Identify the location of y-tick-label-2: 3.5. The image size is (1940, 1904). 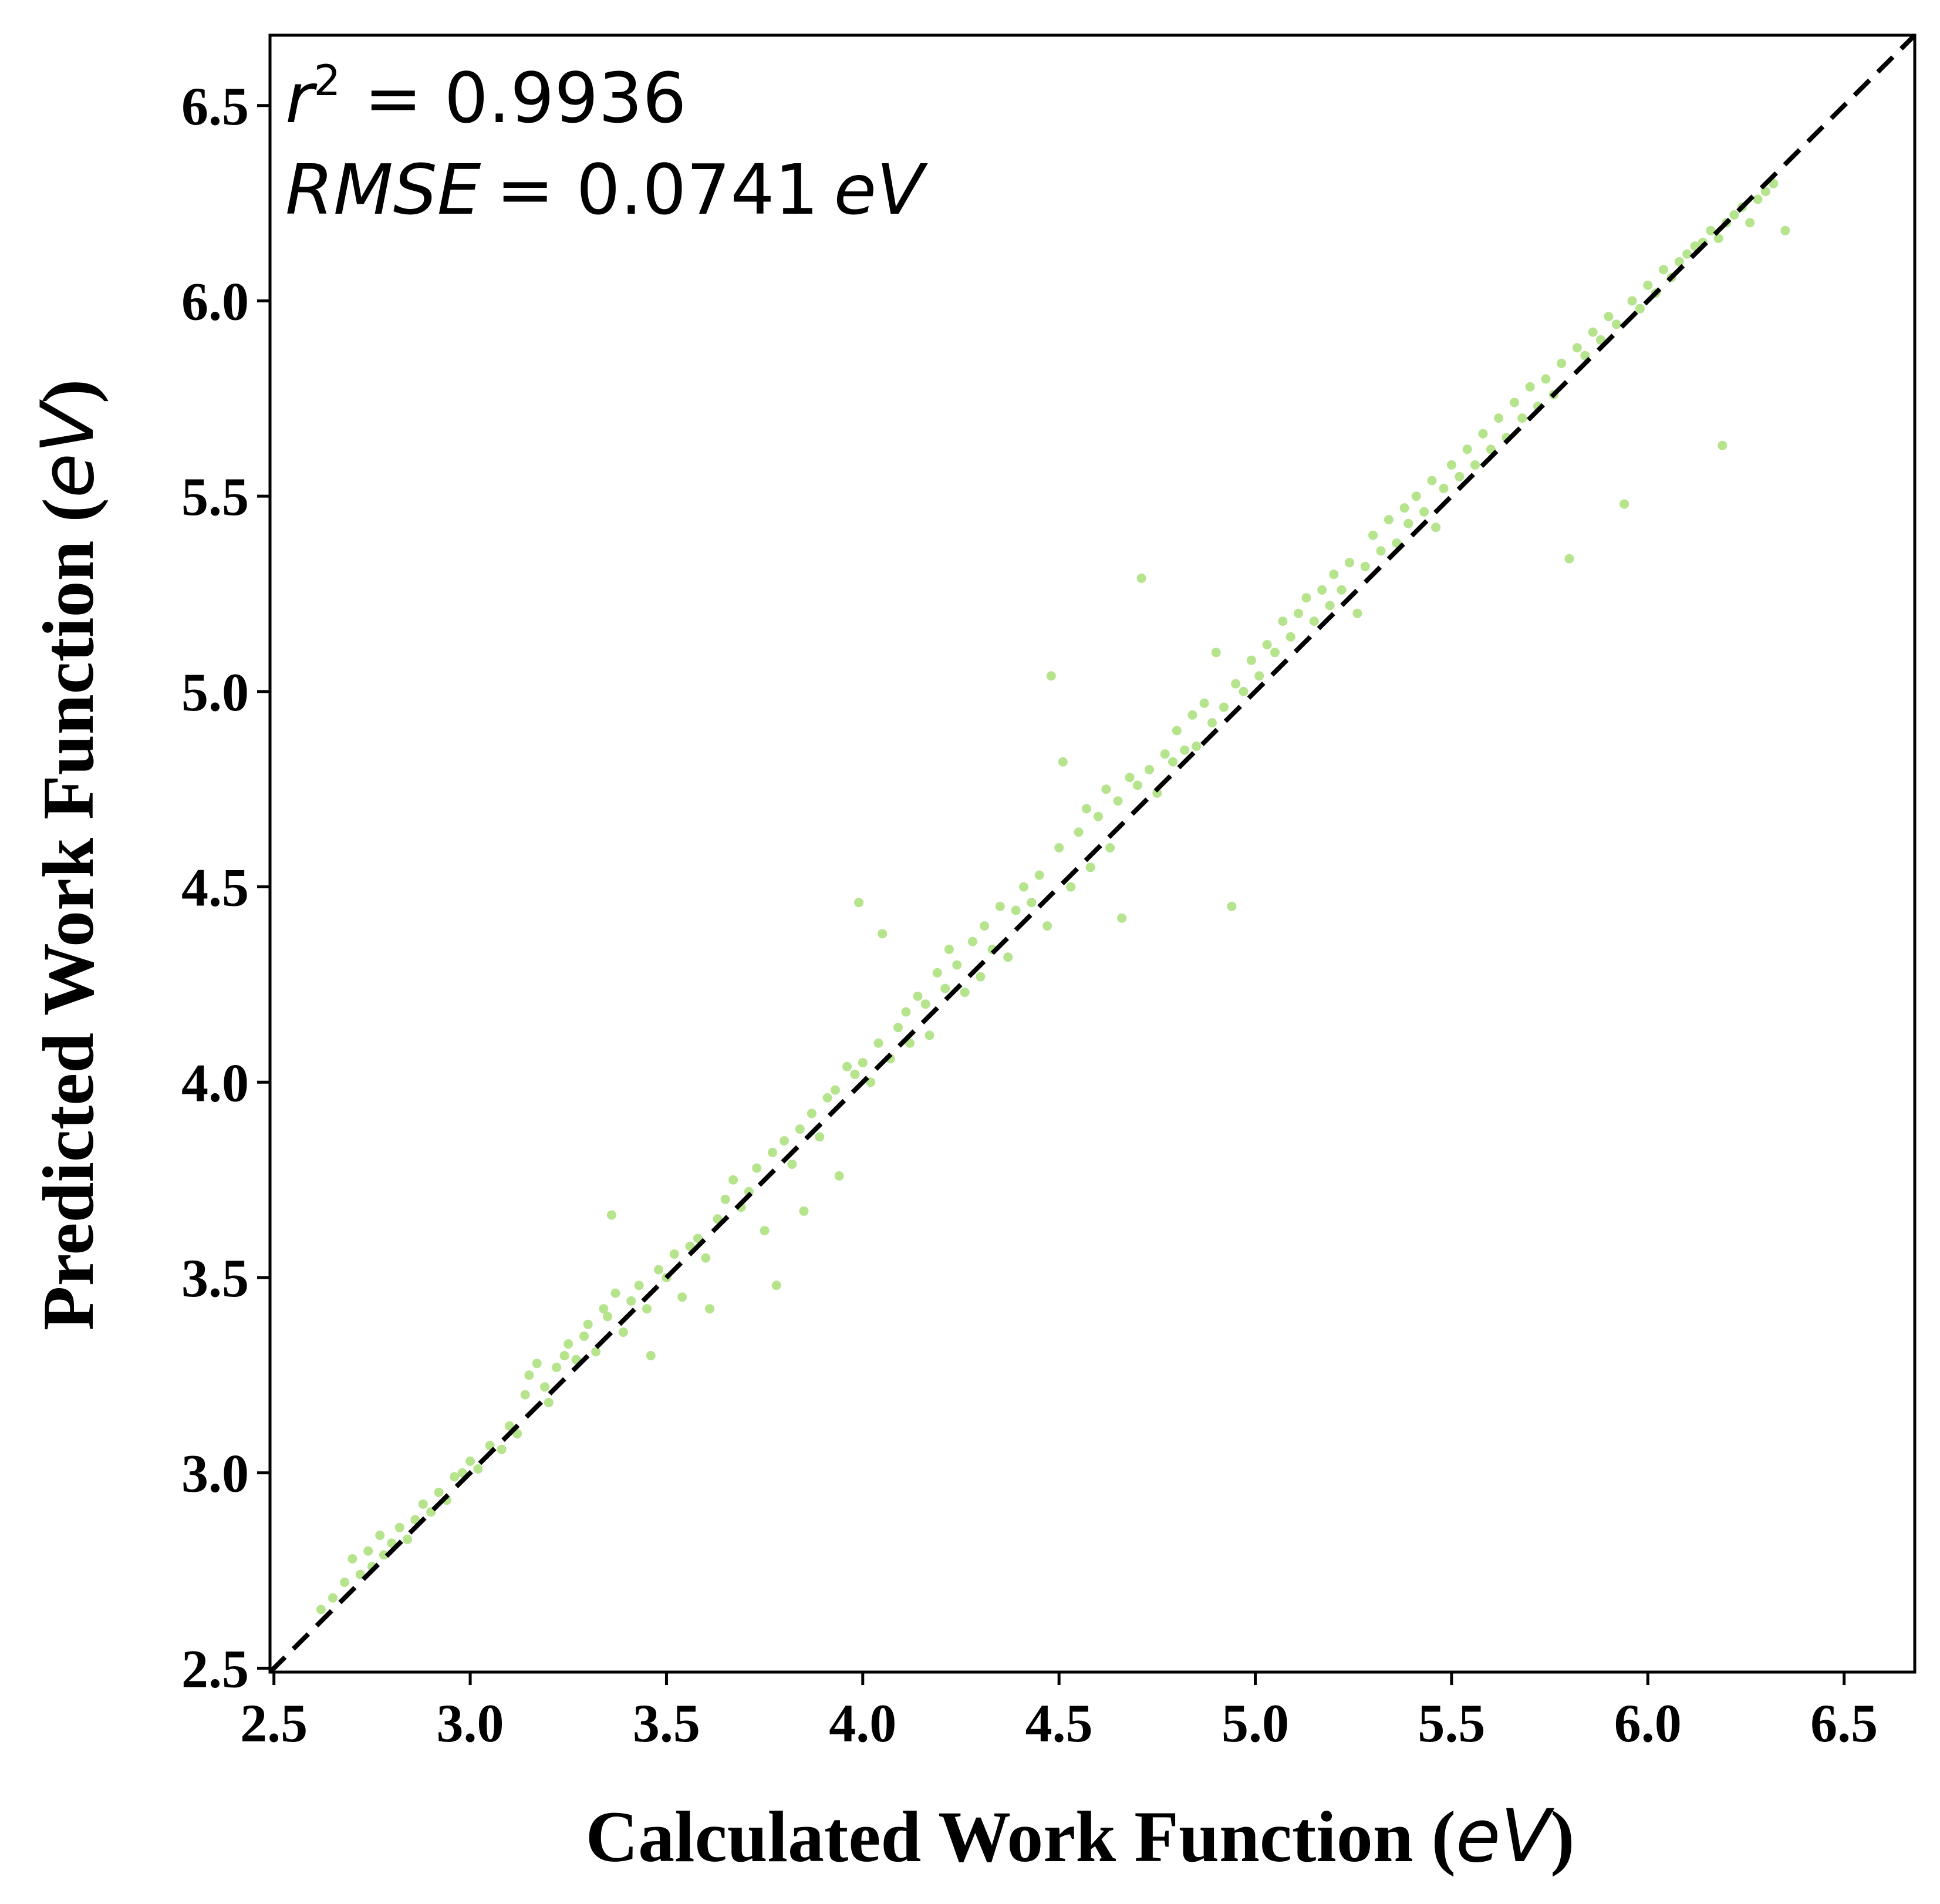
(215, 1278).